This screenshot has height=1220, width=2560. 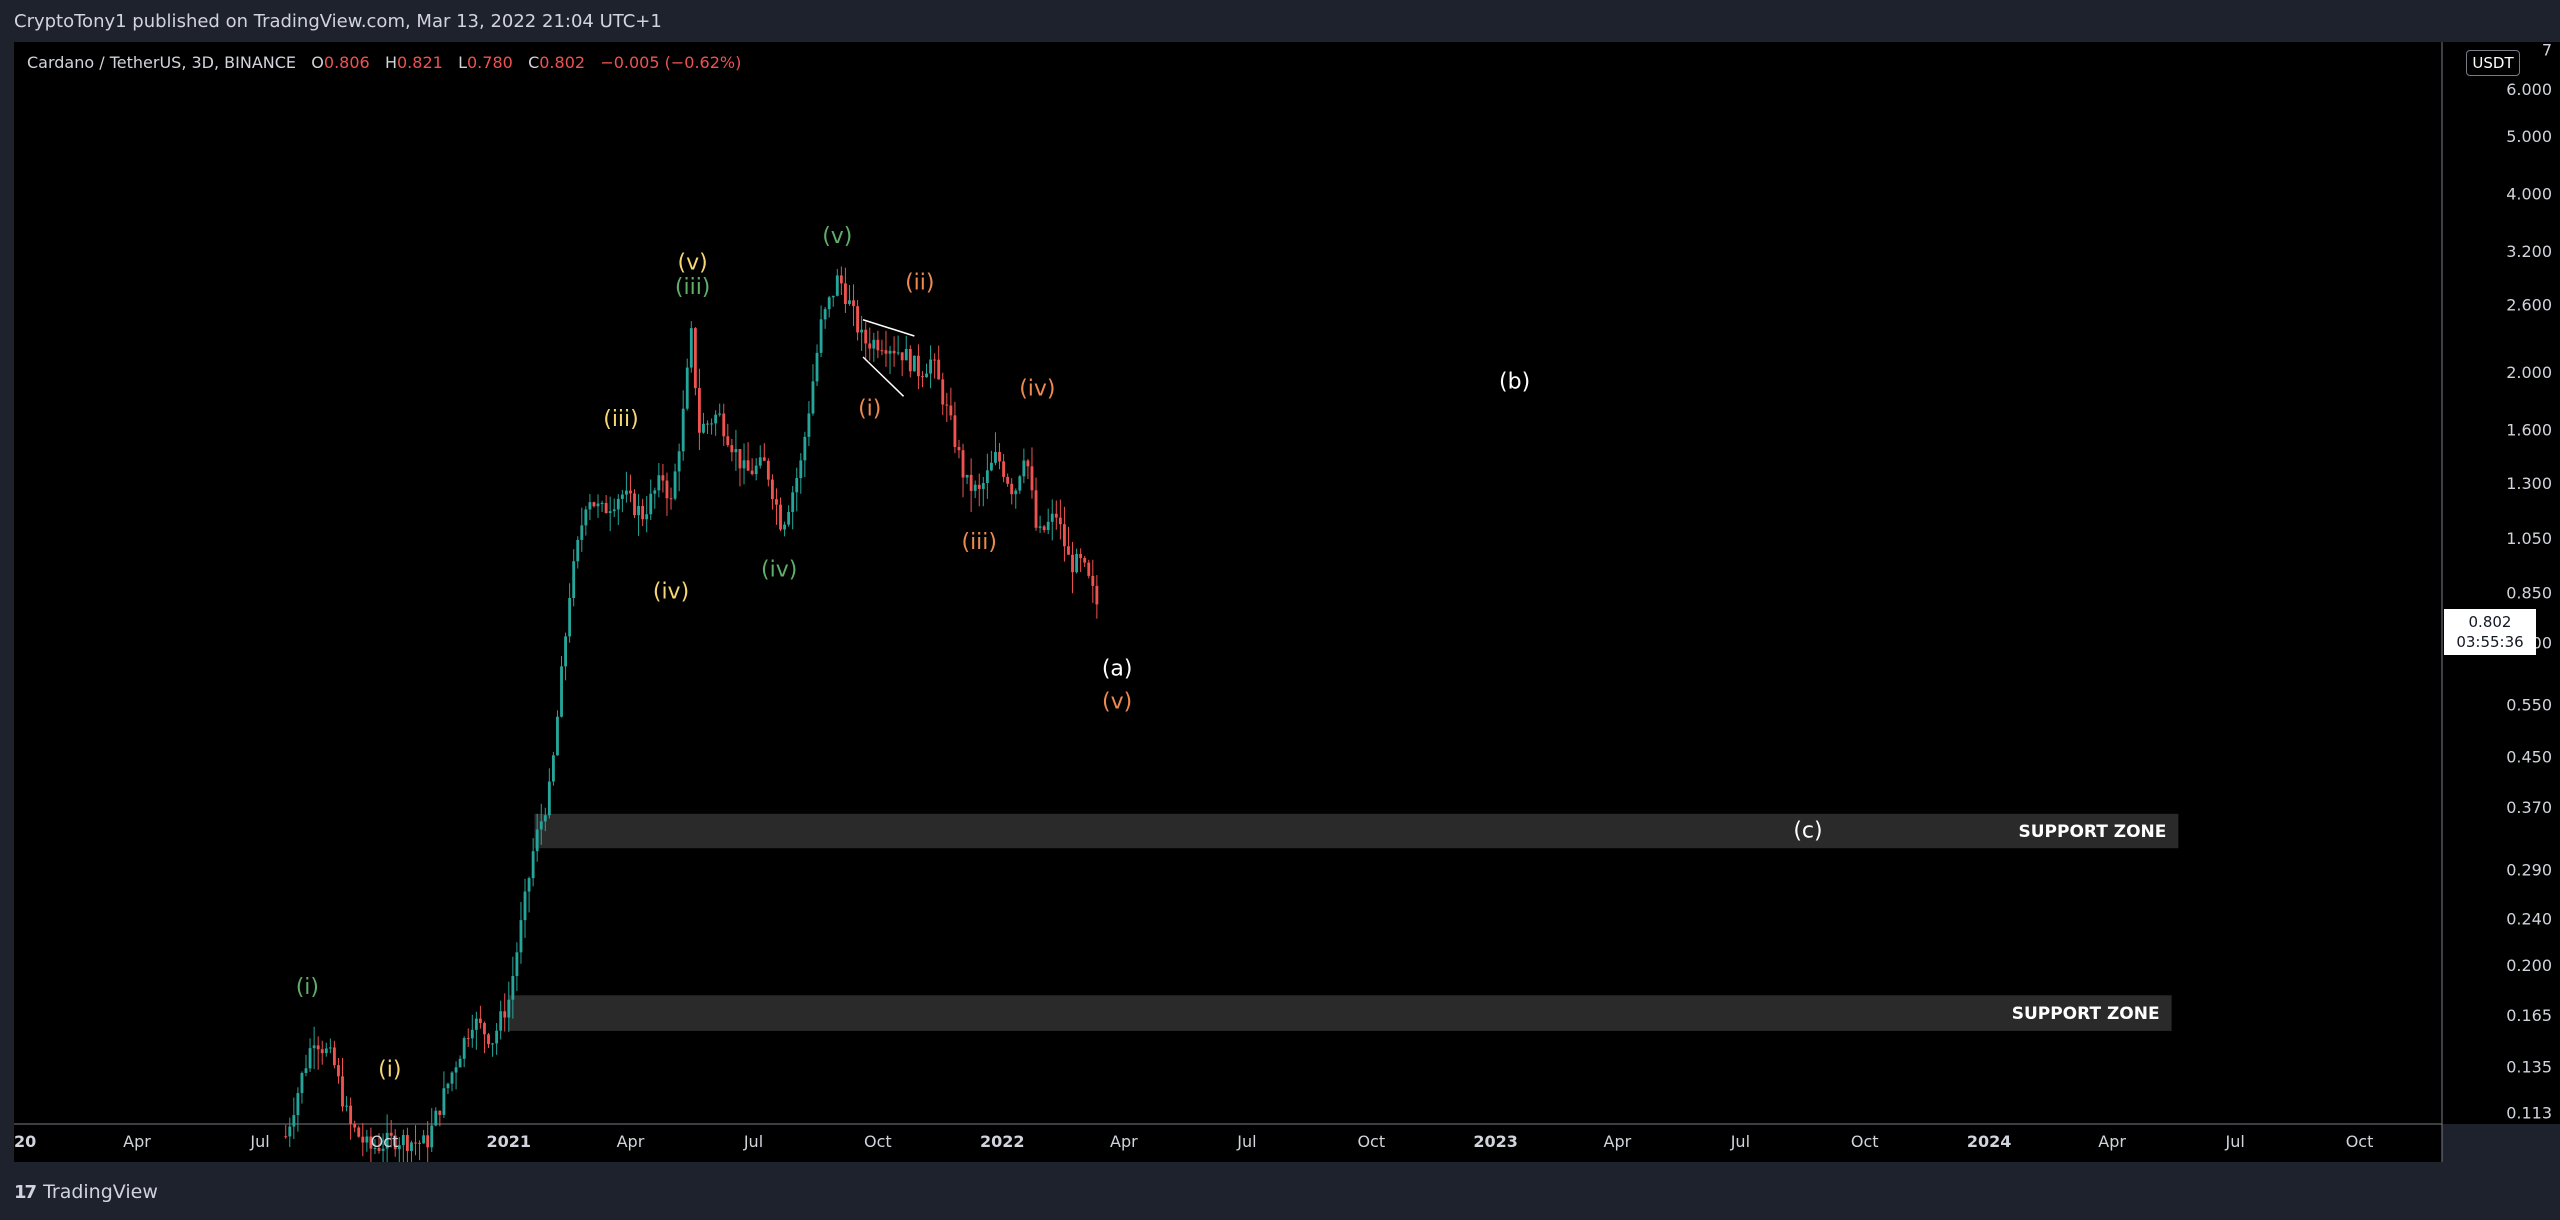 I want to click on wave-label: (ii), so click(x=919, y=282).